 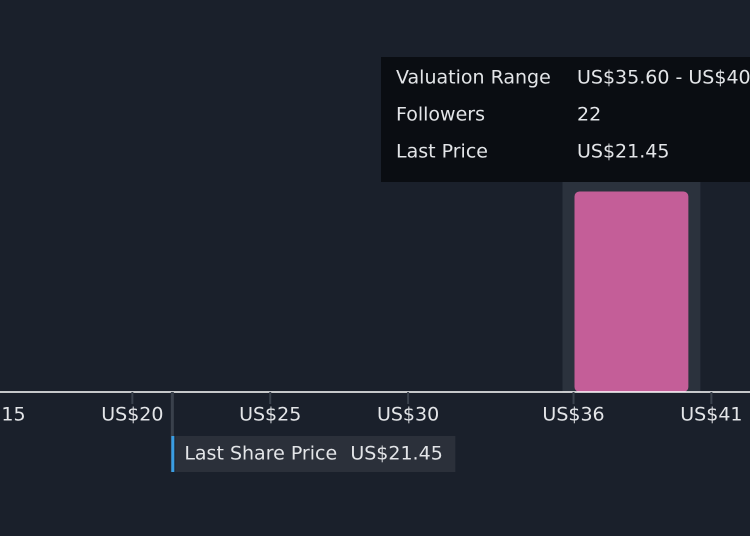 What do you see at coordinates (573, 415) in the screenshot?
I see `x-tick-label: US$36` at bounding box center [573, 415].